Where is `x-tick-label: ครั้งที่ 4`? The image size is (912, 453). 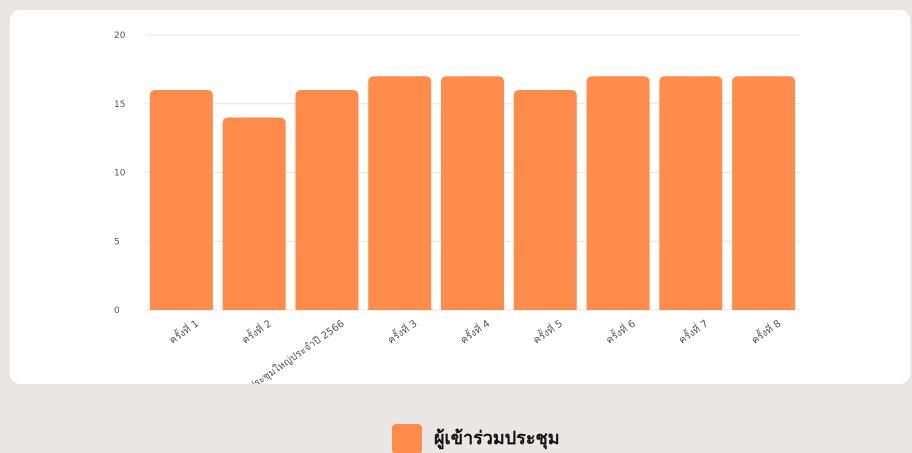
x-tick-label: ครั้งที่ 4 is located at coordinates (474, 331).